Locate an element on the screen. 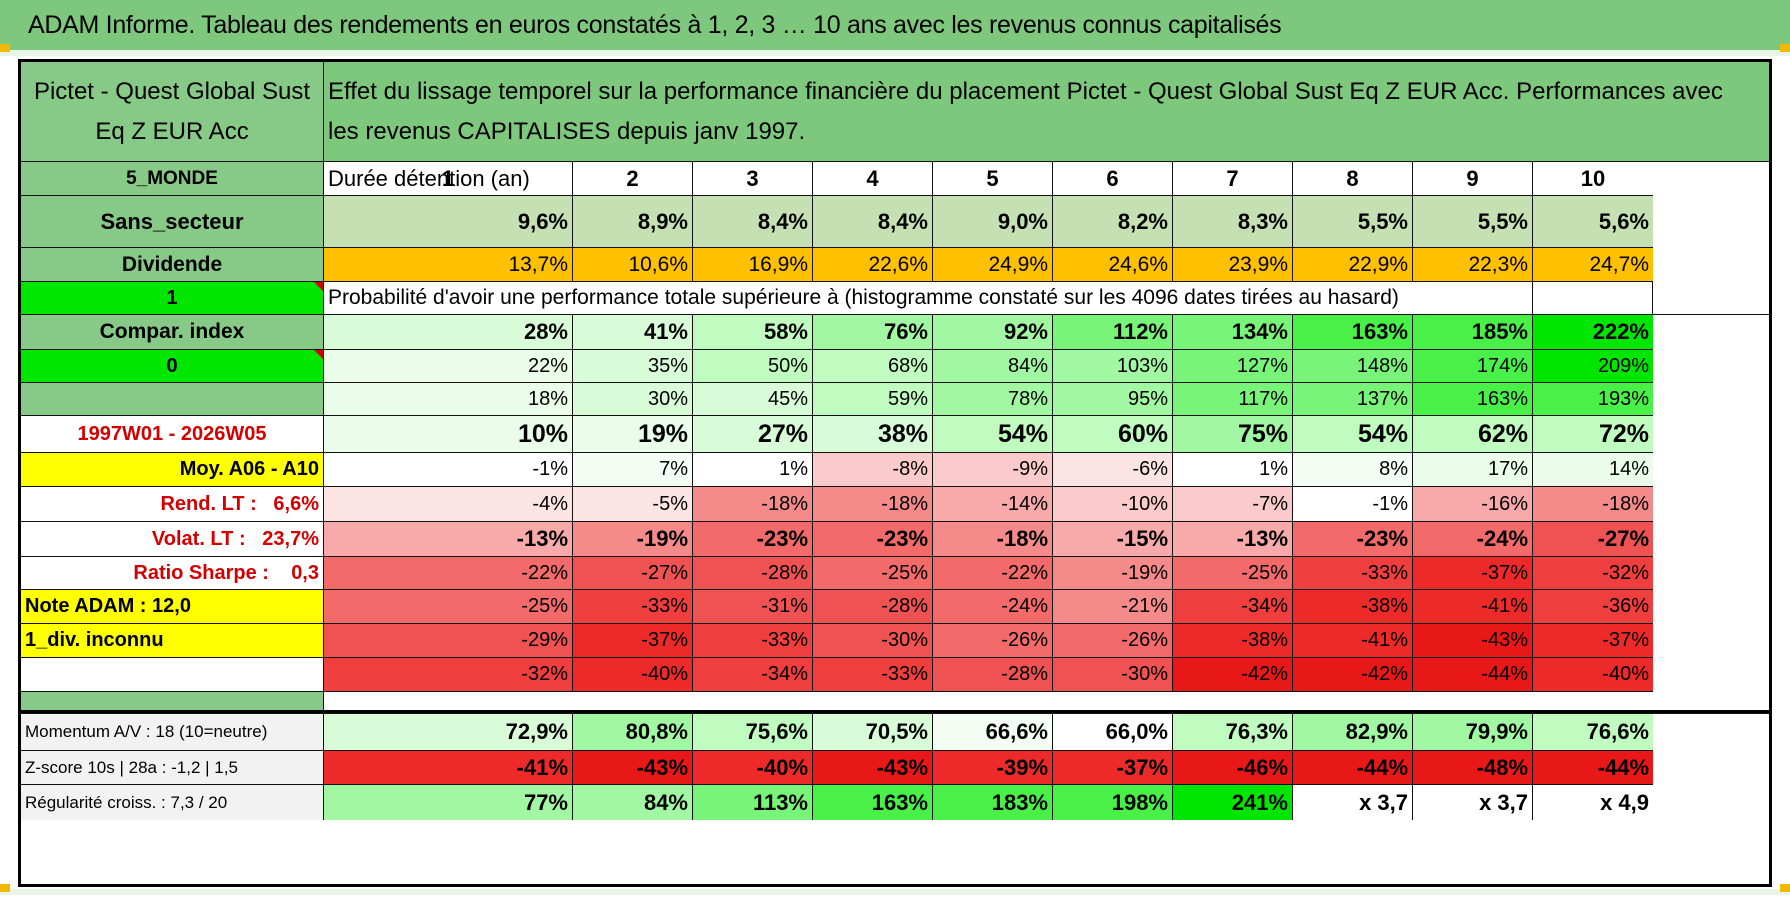 Image resolution: width=1790 pixels, height=907 pixels. stat-value: 183% is located at coordinates (993, 802).